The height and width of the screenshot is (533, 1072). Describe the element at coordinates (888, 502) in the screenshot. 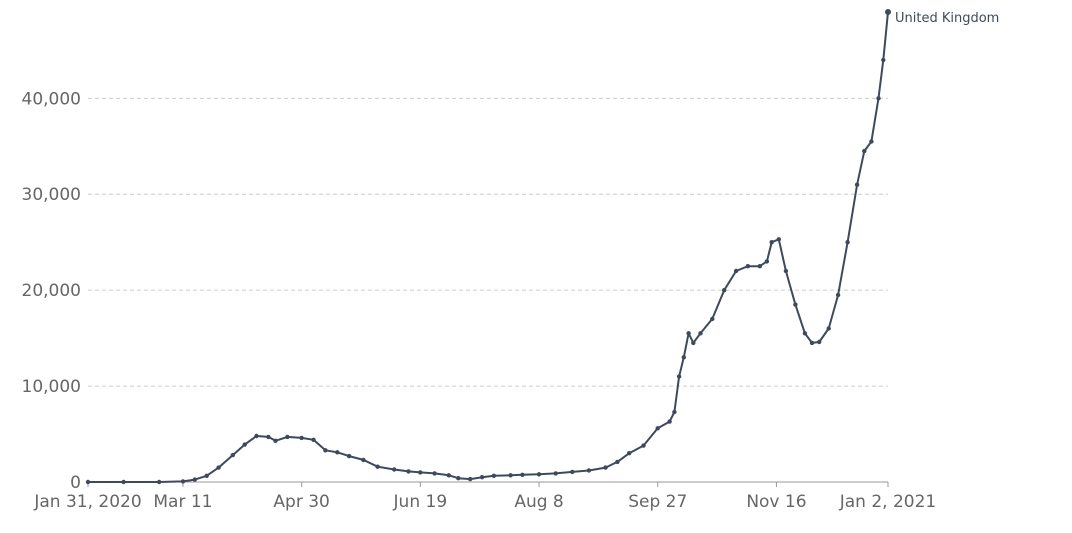

I see `x-tick-label: Jan 2, 2021` at that location.